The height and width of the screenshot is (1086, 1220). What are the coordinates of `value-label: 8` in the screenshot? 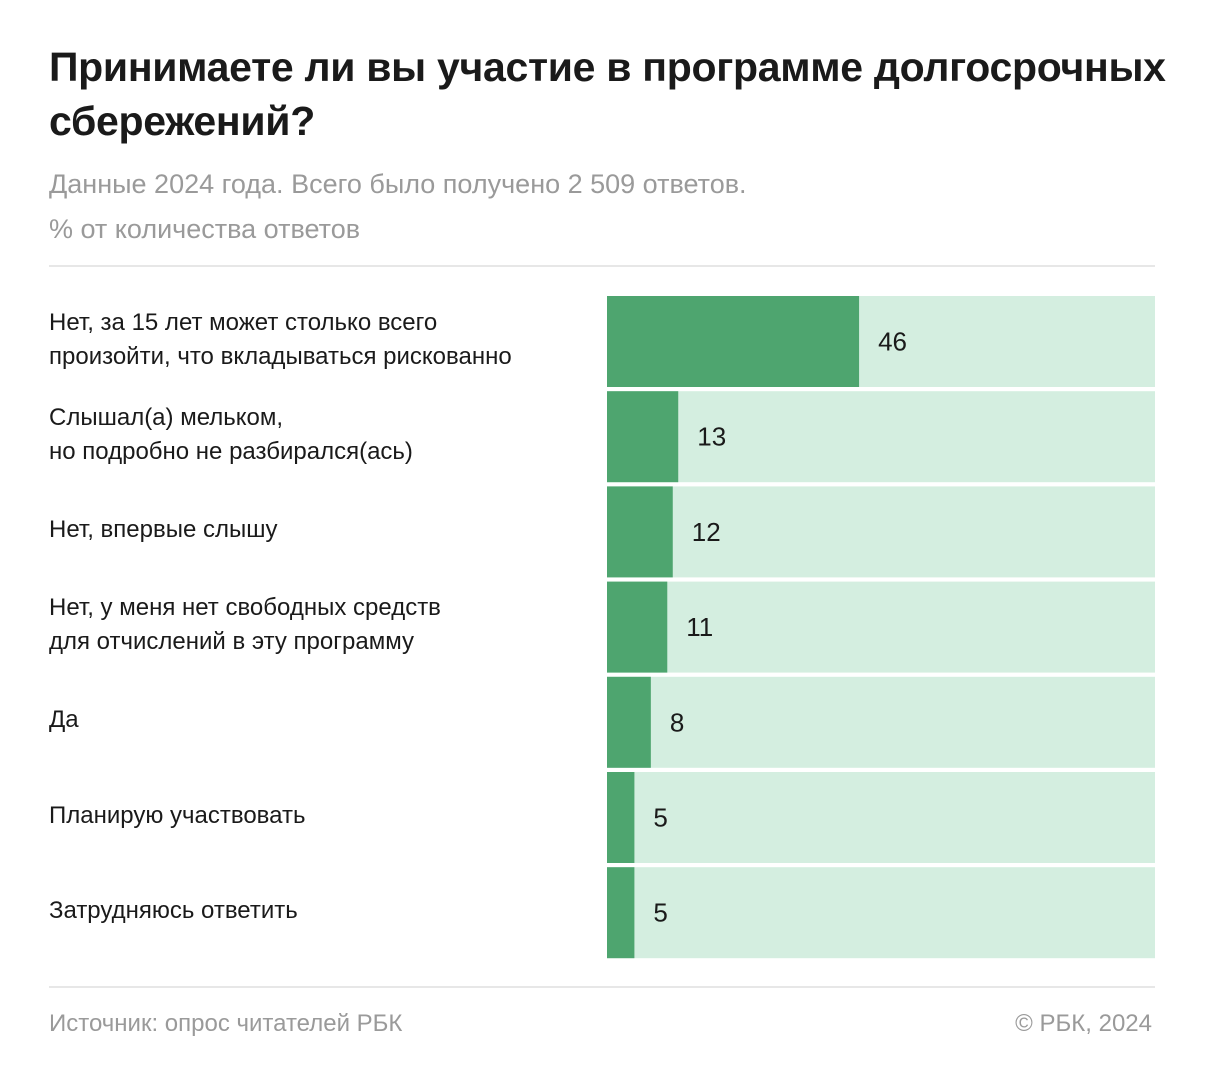 It's located at (677, 722).